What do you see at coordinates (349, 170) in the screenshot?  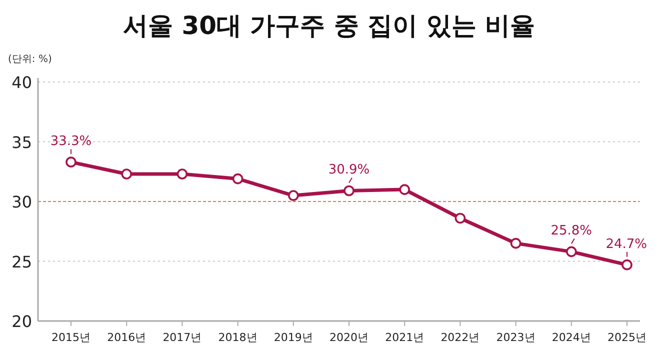 I see `data-label: 30.9%` at bounding box center [349, 170].